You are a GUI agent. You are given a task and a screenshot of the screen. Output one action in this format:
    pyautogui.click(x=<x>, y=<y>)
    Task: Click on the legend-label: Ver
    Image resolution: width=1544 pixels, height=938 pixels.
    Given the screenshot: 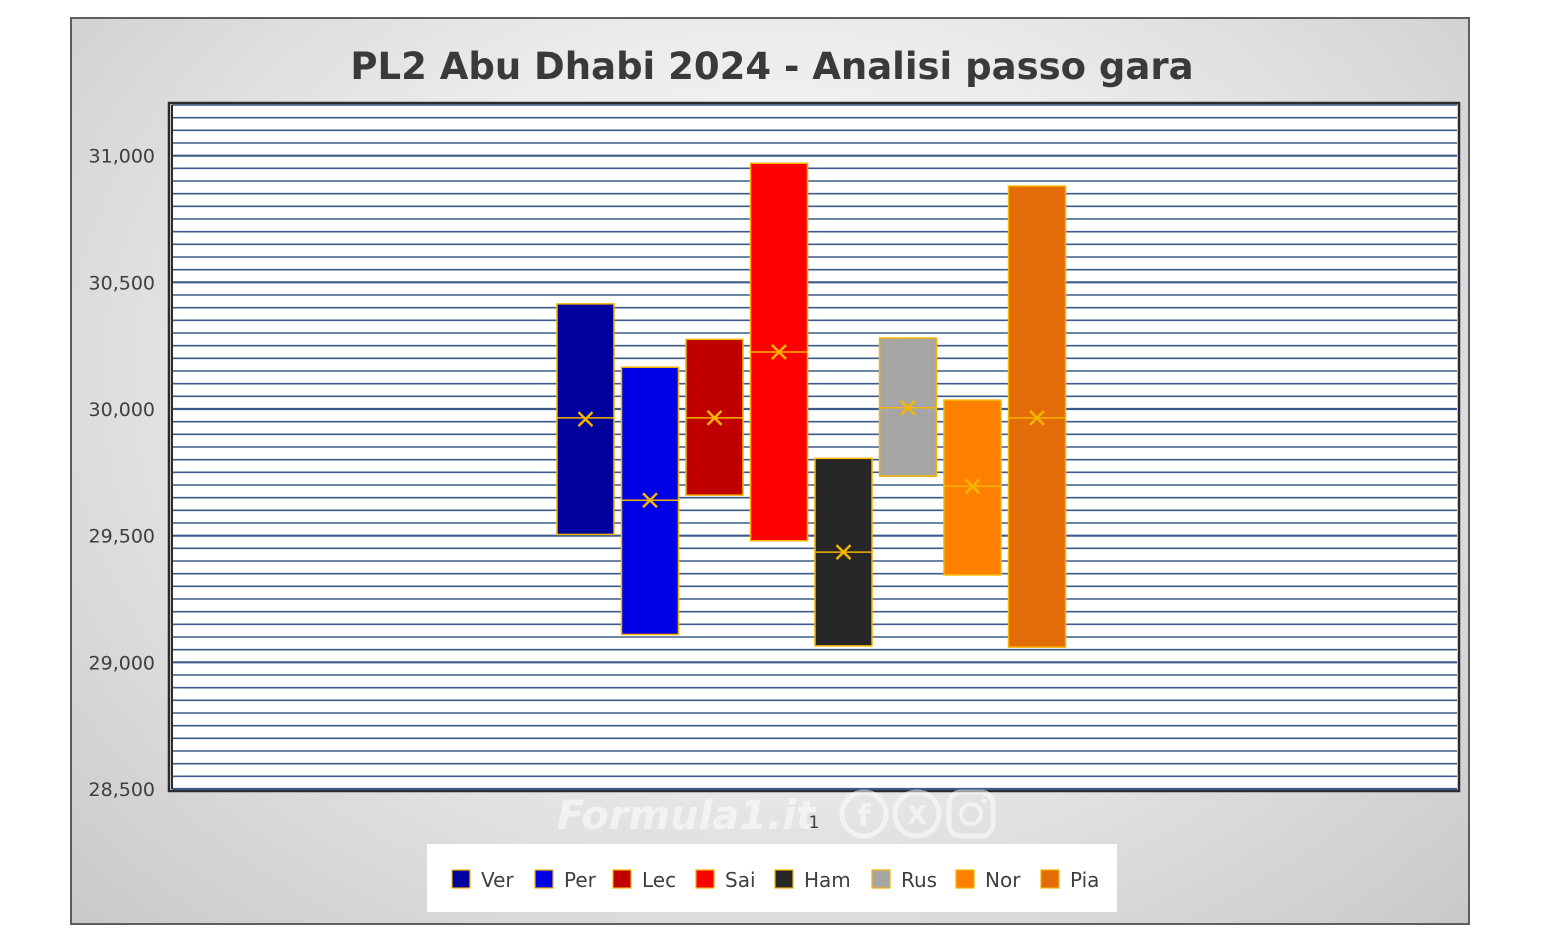 What is the action you would take?
    pyautogui.click(x=497, y=880)
    